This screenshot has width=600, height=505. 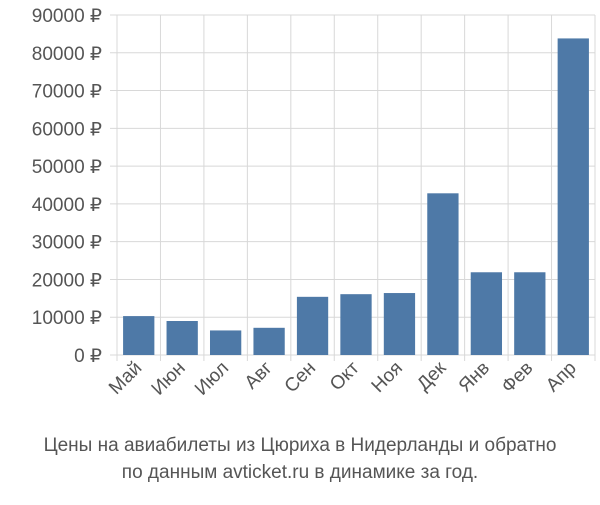 I want to click on x-tick-label: Ноя, so click(x=387, y=377).